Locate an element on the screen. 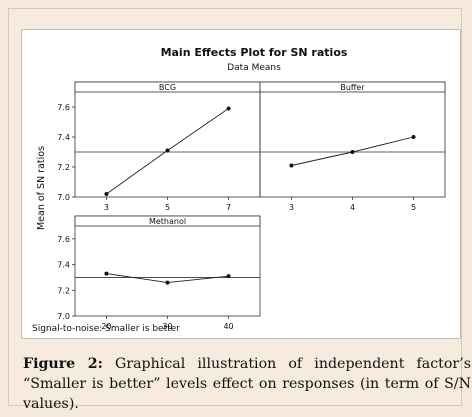  x-tick-label: 7 is located at coordinates (228, 207).